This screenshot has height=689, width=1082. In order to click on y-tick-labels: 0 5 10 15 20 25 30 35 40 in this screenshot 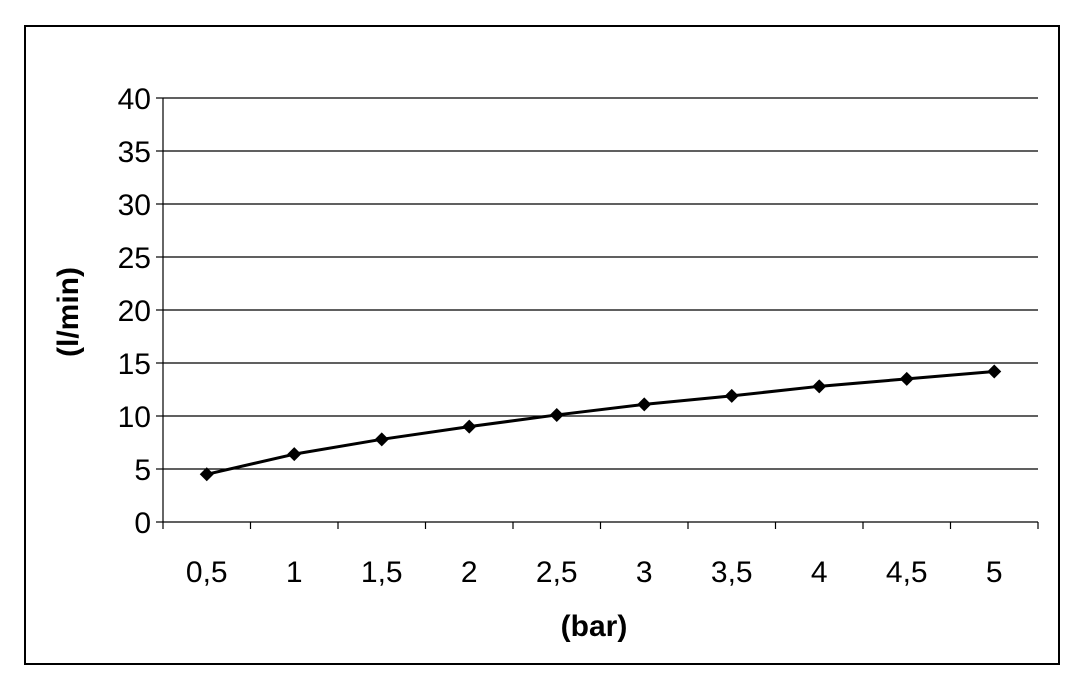, I will do `click(134, 311)`.